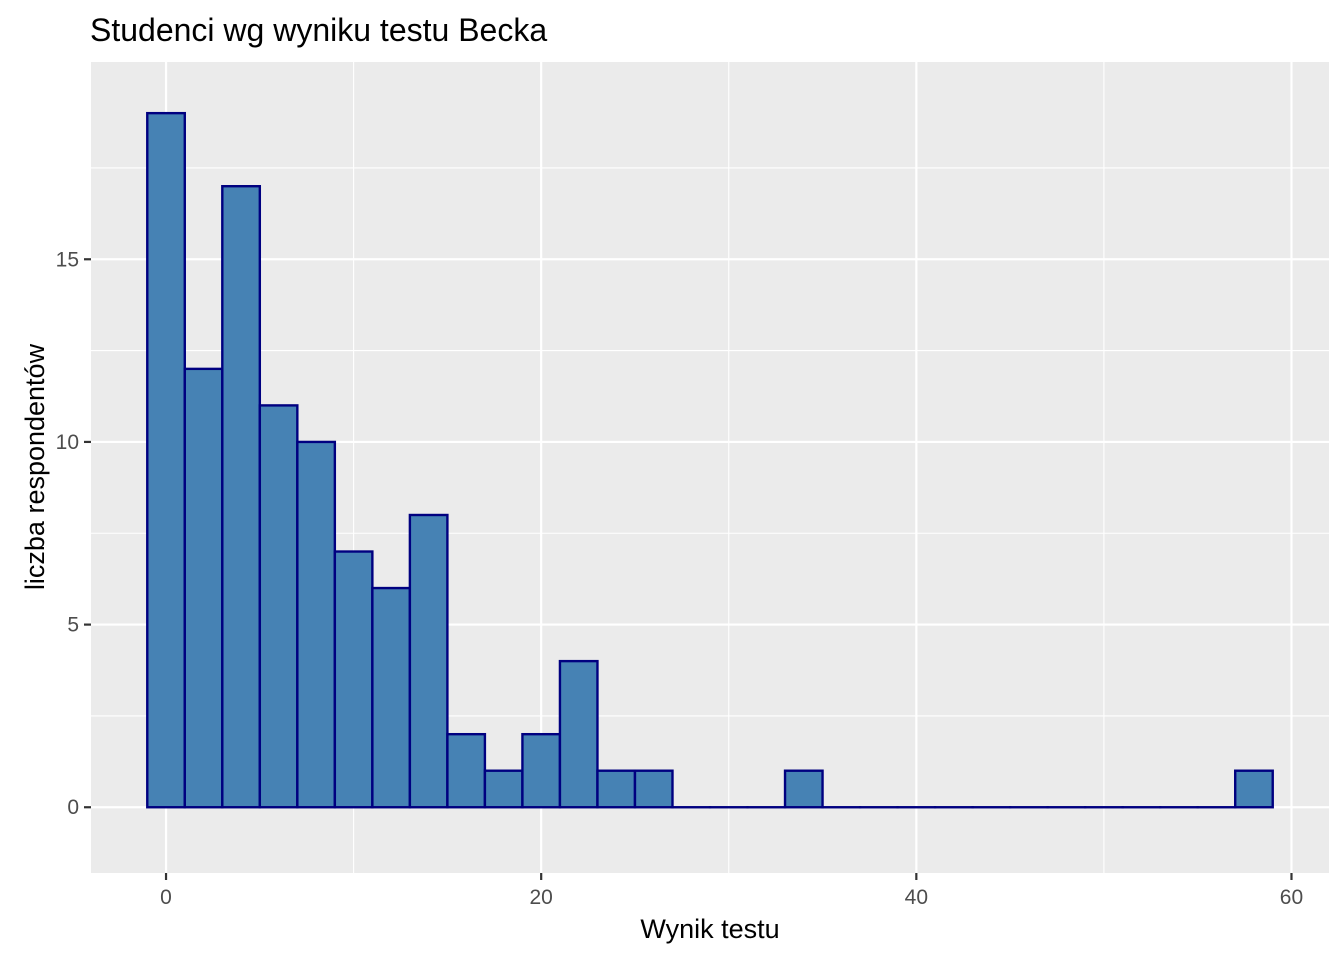 Image resolution: width=1344 pixels, height=960 pixels. I want to click on y-axis: 0 5 10 15, so click(73, 533).